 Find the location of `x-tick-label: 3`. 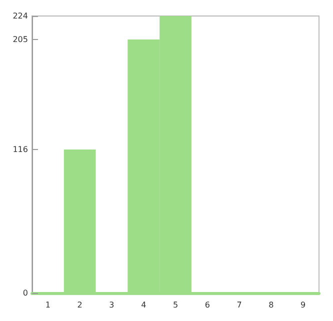

x-tick-label: 3 is located at coordinates (111, 305).